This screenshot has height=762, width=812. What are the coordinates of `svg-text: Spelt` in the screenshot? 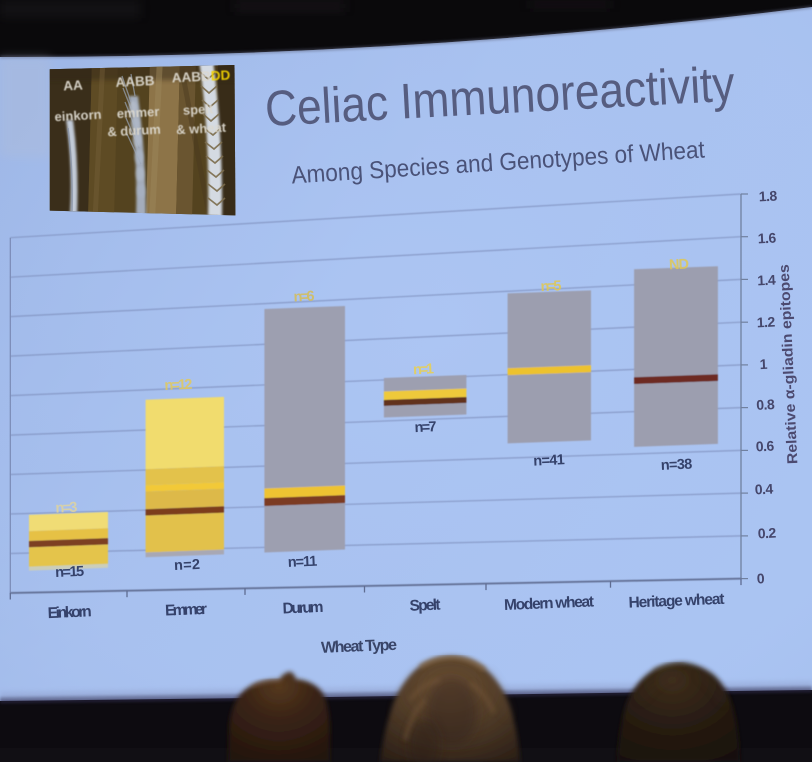 It's located at (425, 606).